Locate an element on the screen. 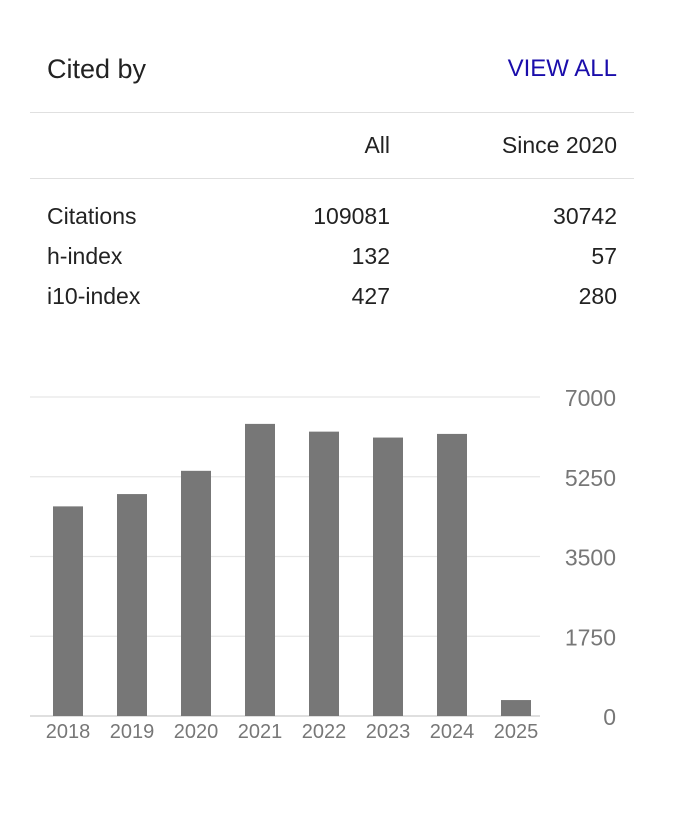  bar-2025 is located at coordinates (516, 708).